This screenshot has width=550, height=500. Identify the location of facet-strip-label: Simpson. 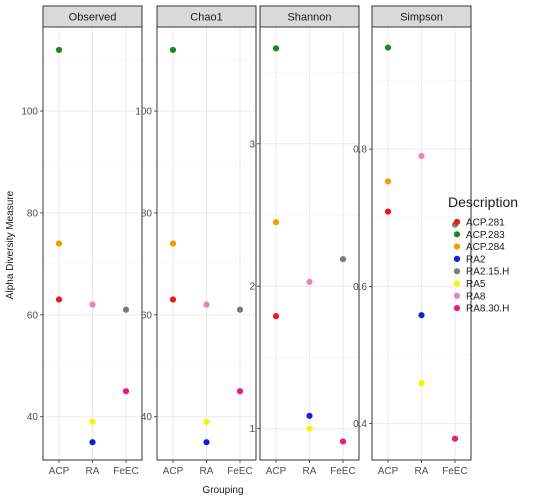
(421, 18).